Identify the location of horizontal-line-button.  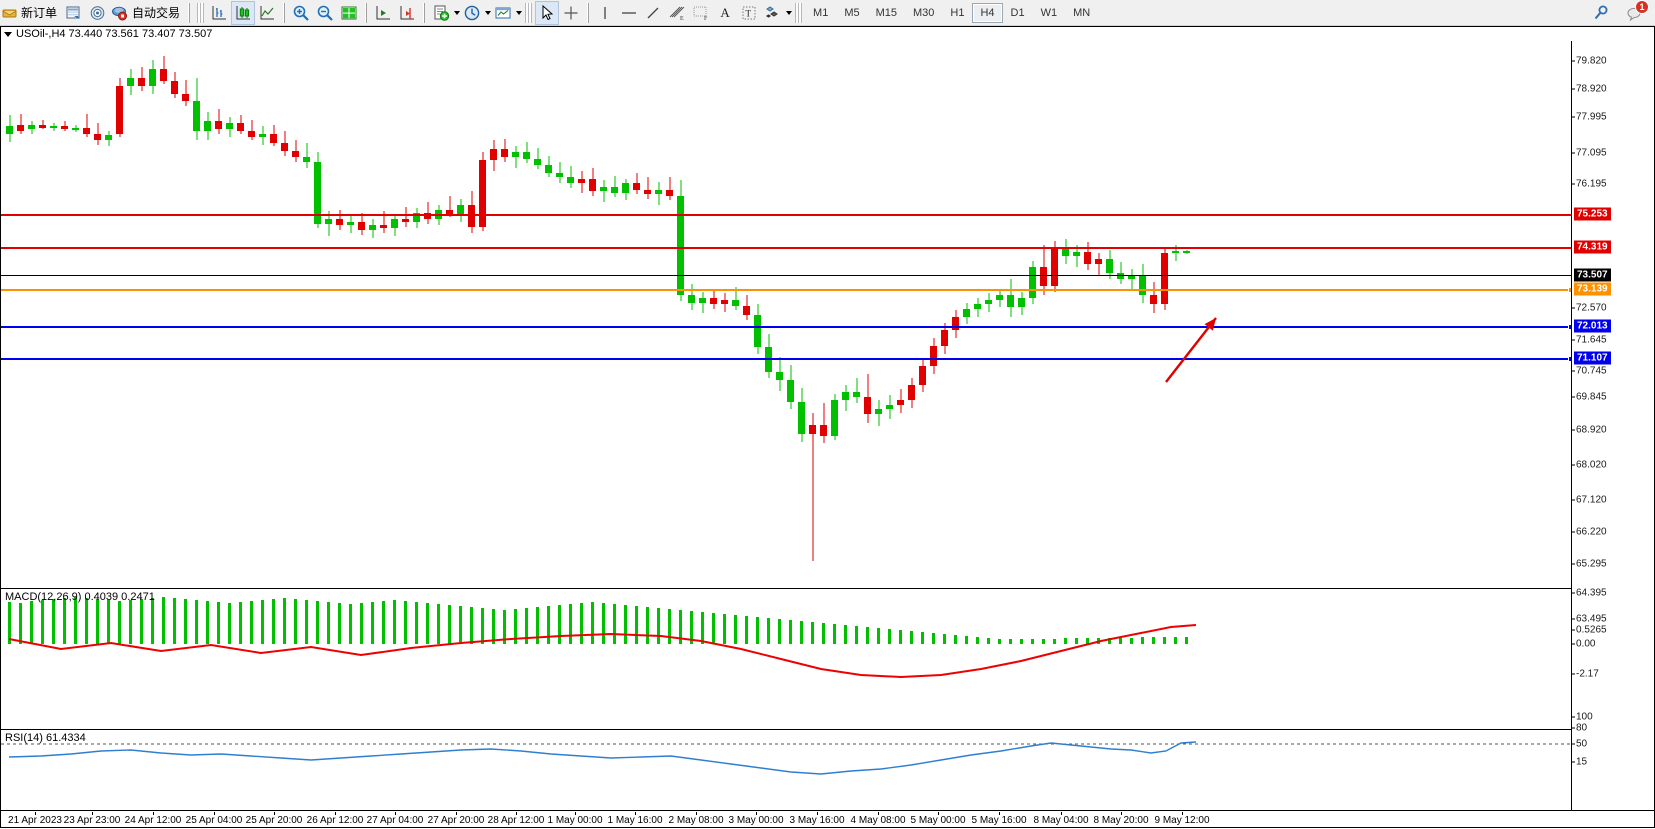
(629, 13).